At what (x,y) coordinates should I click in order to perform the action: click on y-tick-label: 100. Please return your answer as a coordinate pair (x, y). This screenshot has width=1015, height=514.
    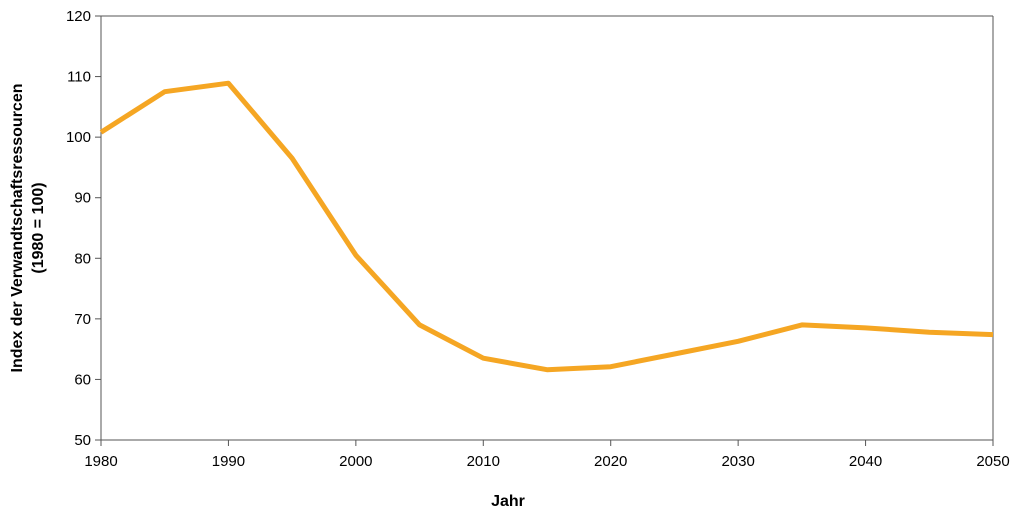
    Looking at the image, I should click on (78, 137).